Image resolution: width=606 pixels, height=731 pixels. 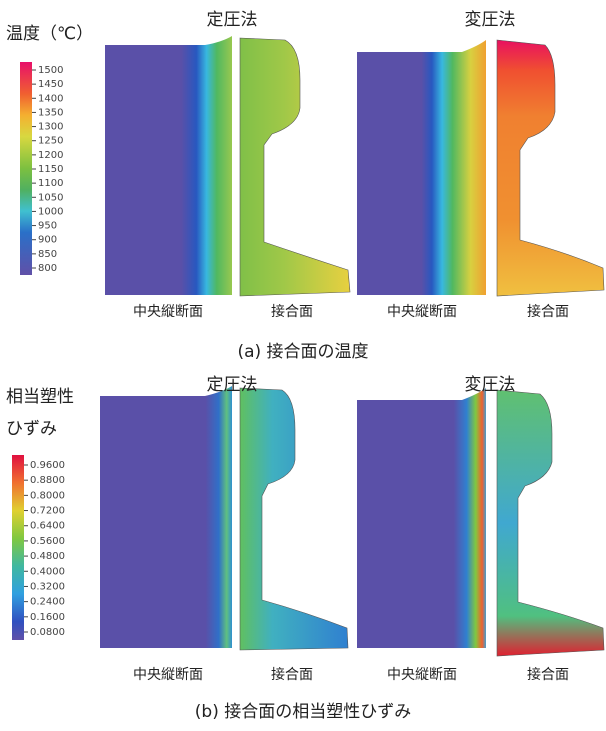 What do you see at coordinates (47, 226) in the screenshot?
I see `colorbar-tick-label: 950` at bounding box center [47, 226].